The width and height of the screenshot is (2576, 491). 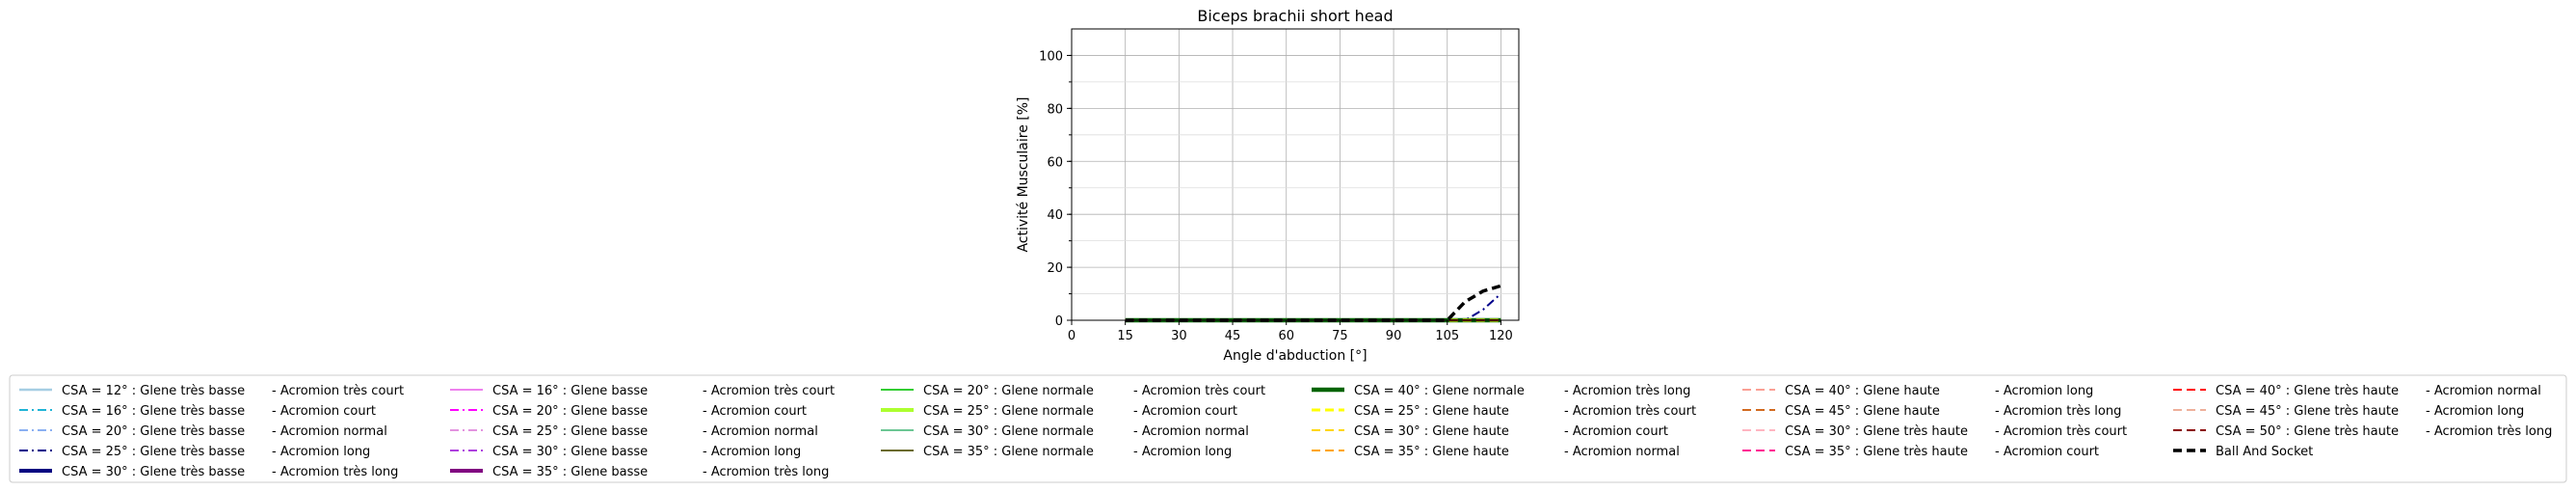 What do you see at coordinates (1340, 336) in the screenshot?
I see `x-tick-label: 75` at bounding box center [1340, 336].